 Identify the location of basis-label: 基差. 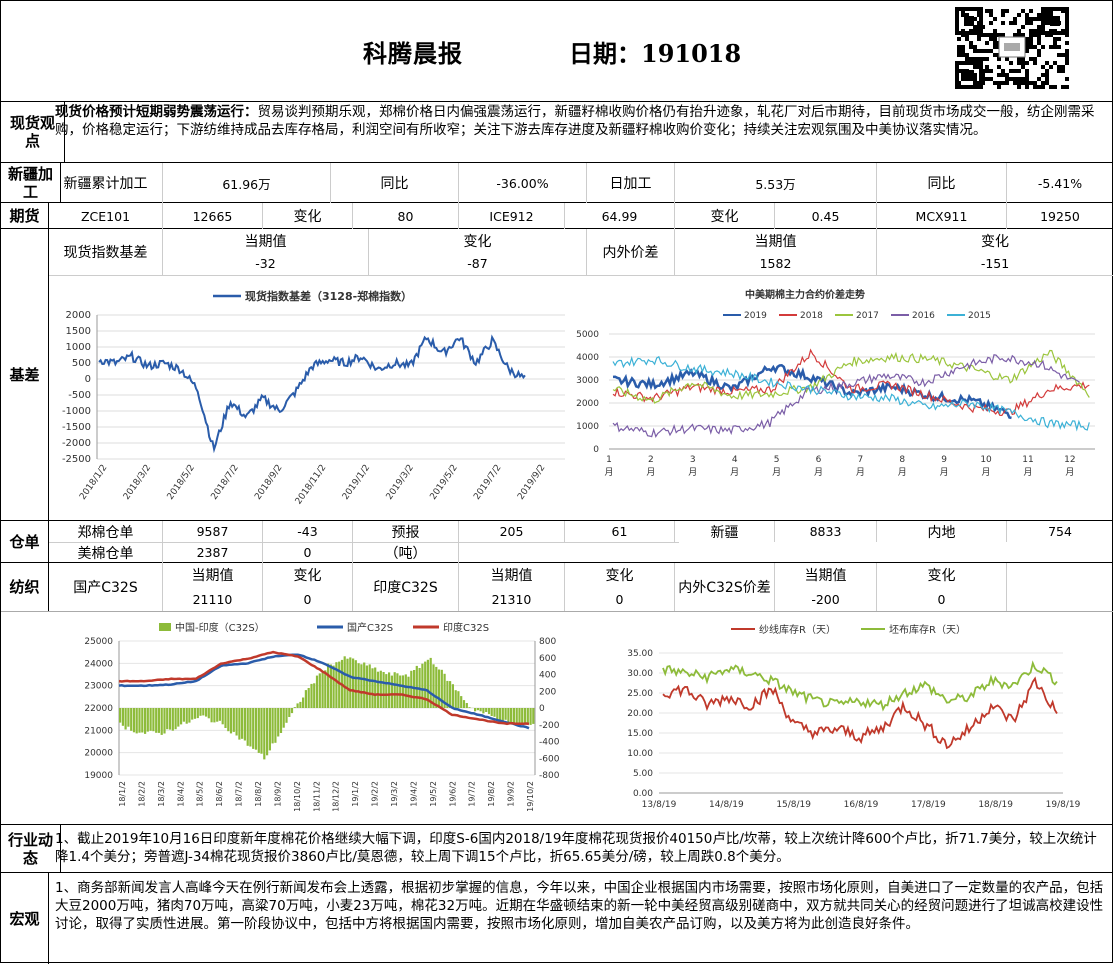
(25, 374).